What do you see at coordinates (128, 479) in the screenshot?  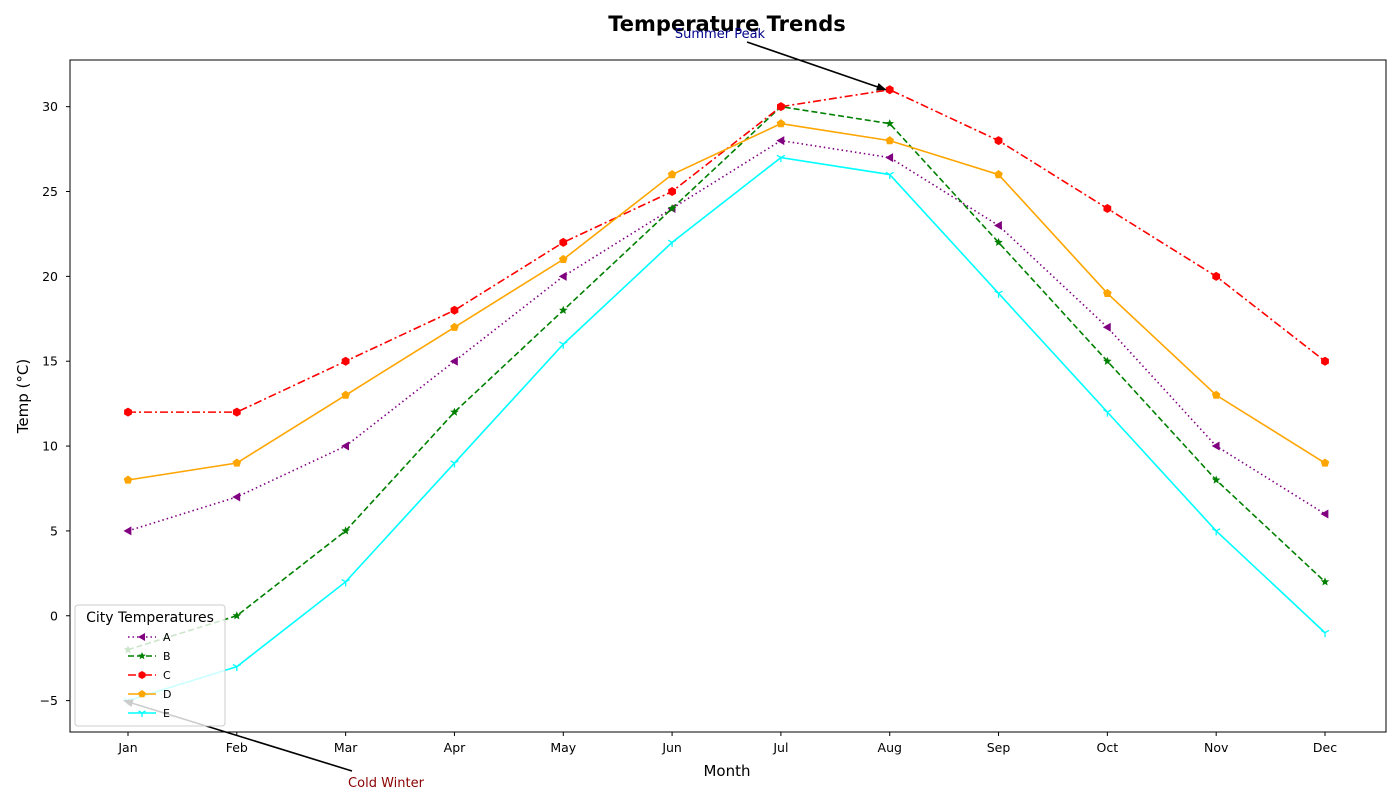 I see `data-point-D-Jan` at bounding box center [128, 479].